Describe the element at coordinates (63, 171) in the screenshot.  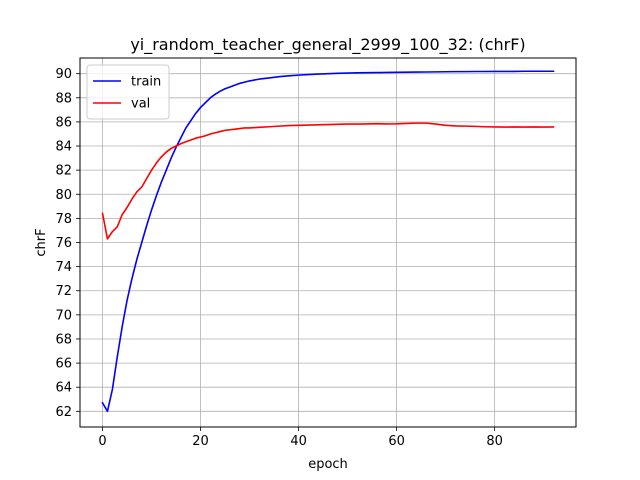
I see `y-tick-label: 82` at that location.